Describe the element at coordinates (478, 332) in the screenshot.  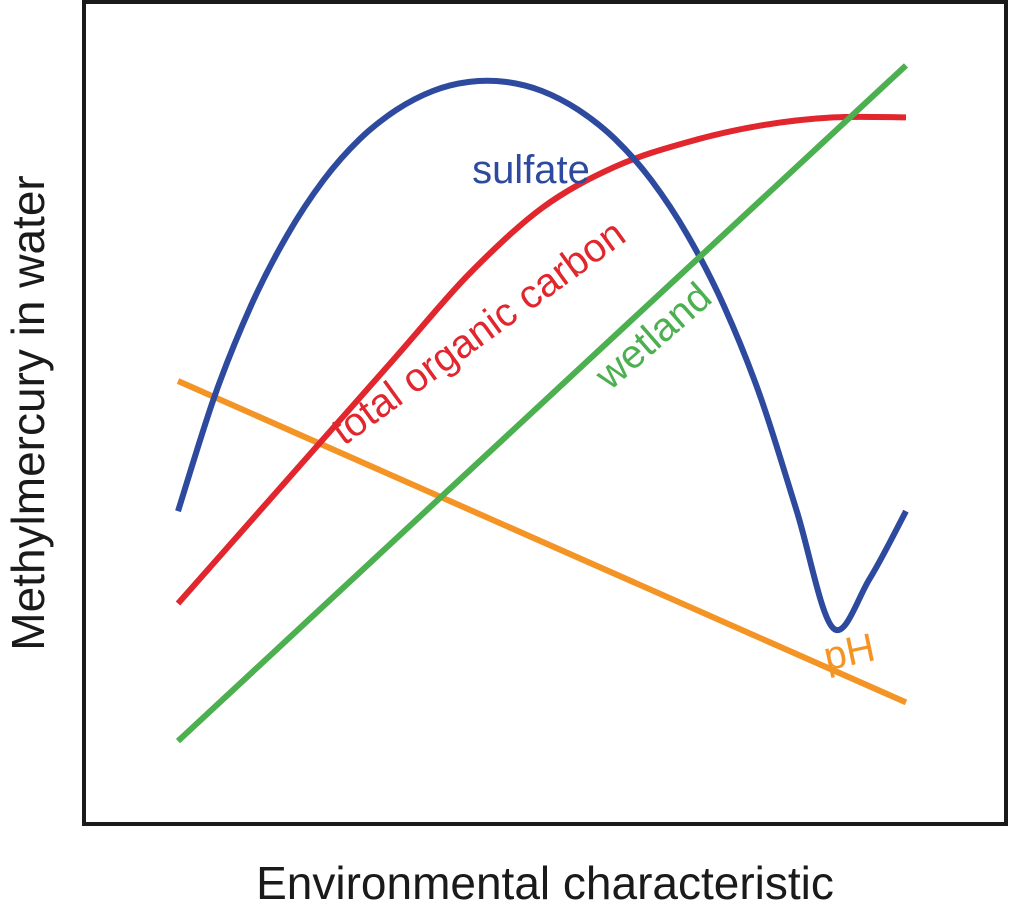
I see `total-organic-carbon-label: total organic carbon` at that location.